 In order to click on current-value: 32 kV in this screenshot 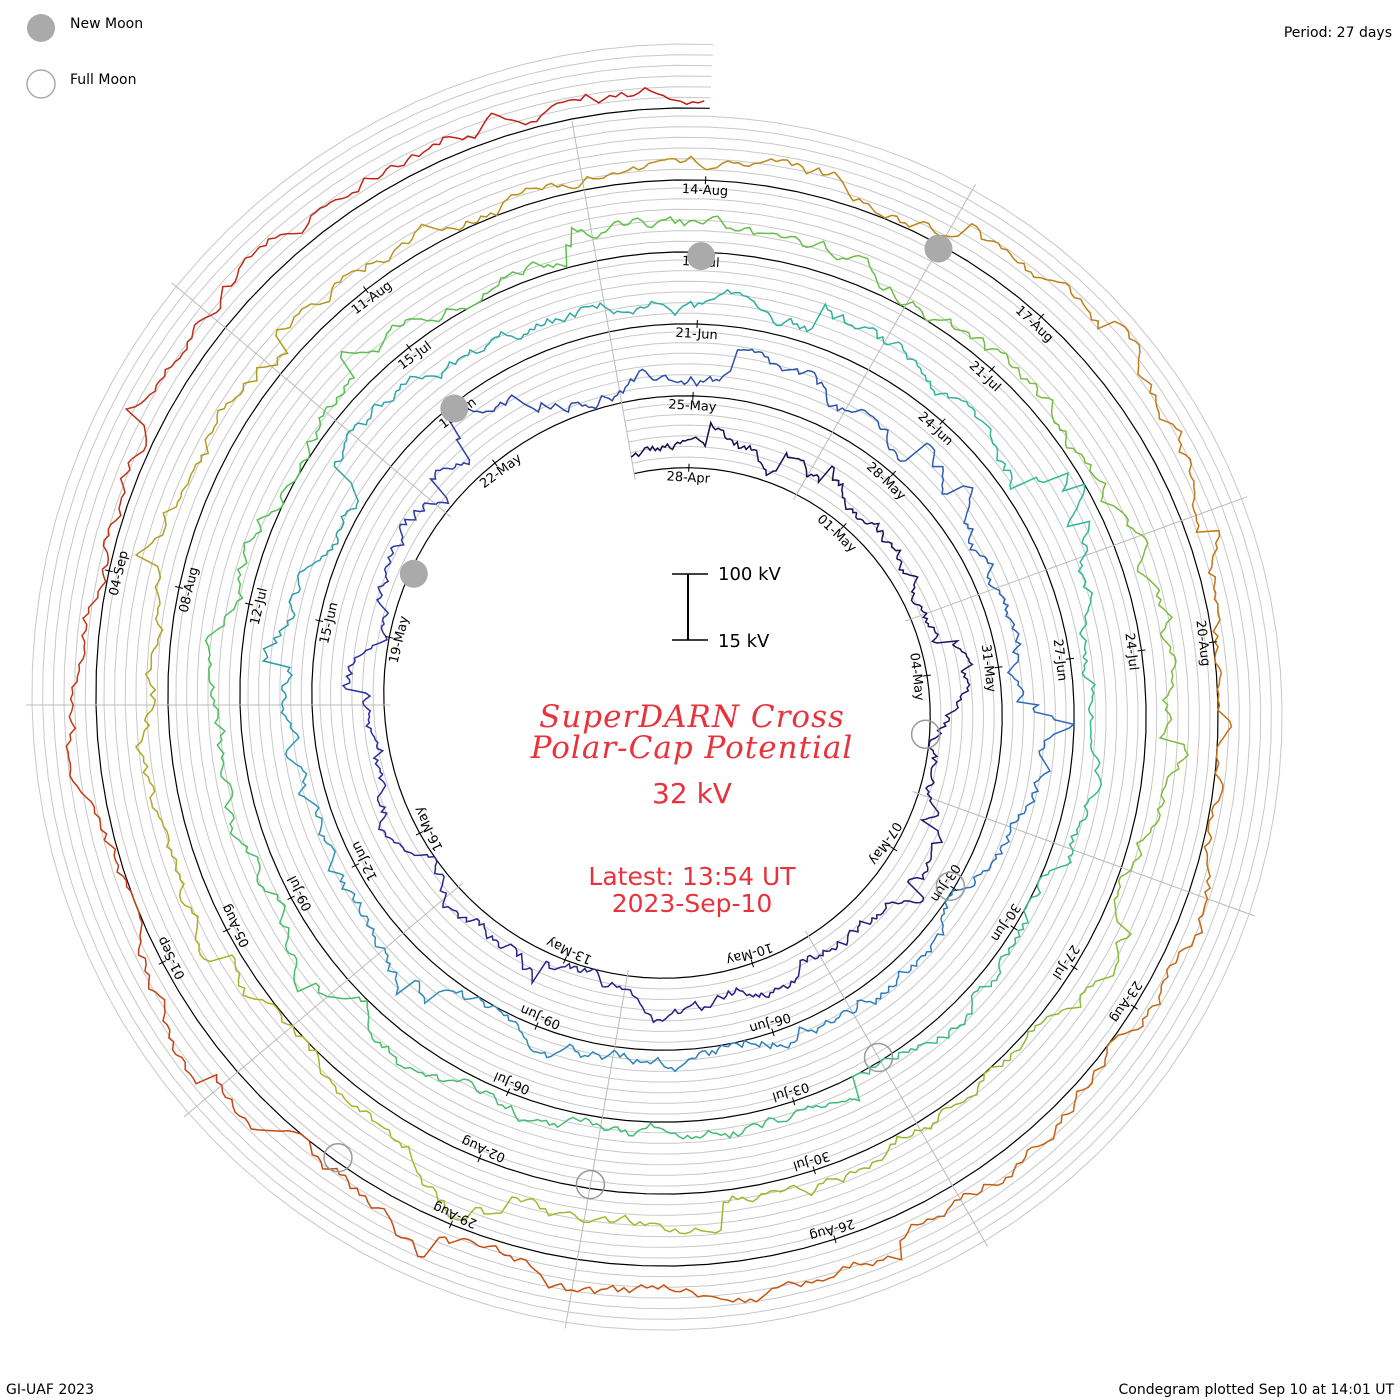, I will do `click(692, 793)`.